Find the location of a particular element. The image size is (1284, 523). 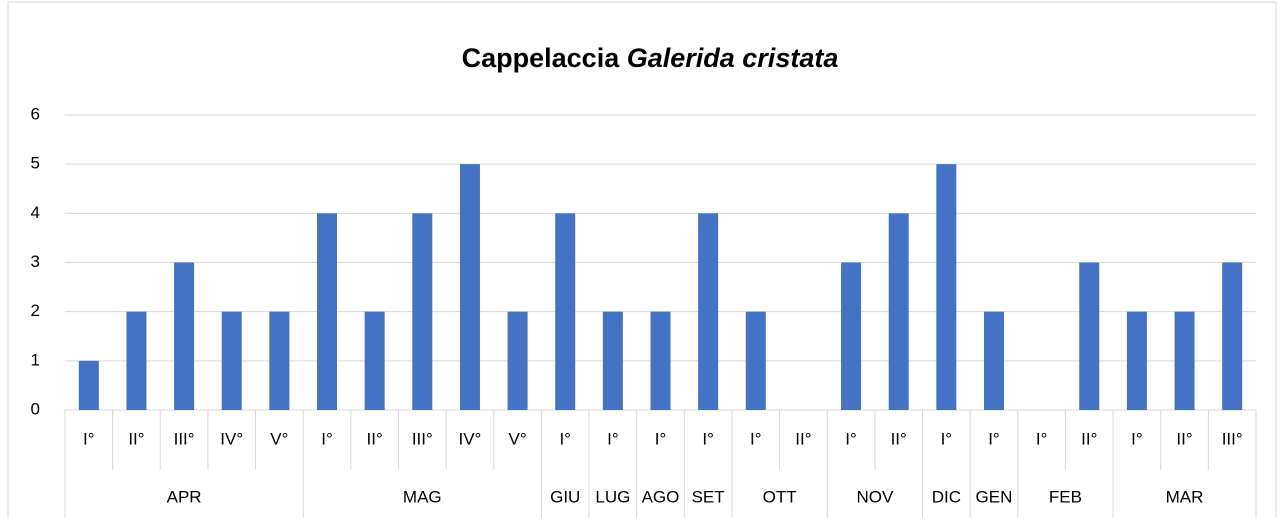

group-label: DIC is located at coordinates (946, 496).